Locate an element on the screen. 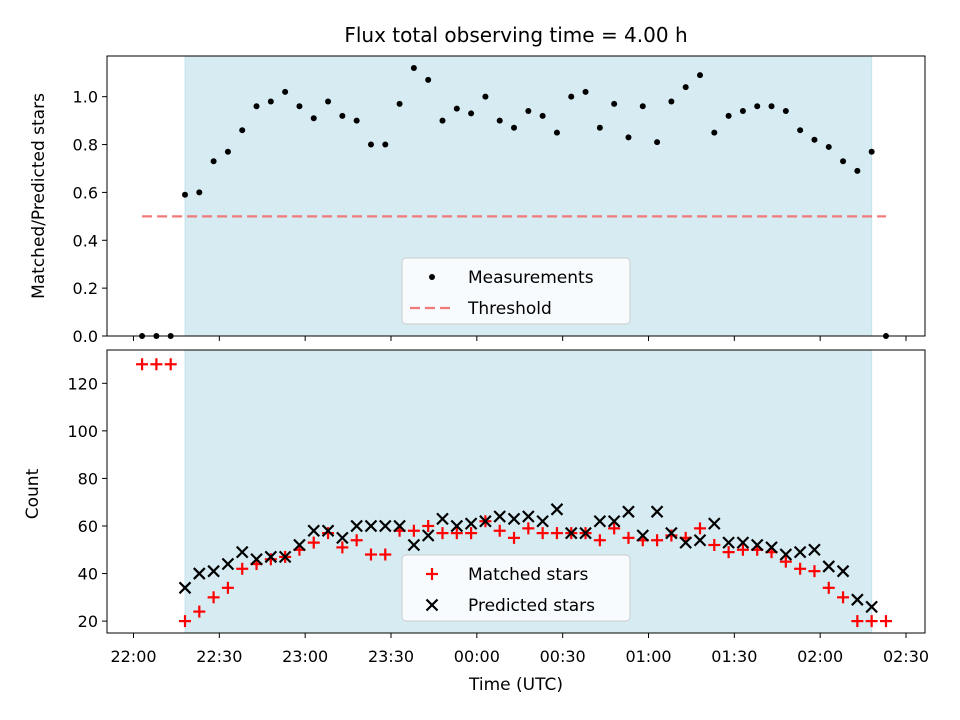  top-legend: Measurements Threshold is located at coordinates (516, 291).